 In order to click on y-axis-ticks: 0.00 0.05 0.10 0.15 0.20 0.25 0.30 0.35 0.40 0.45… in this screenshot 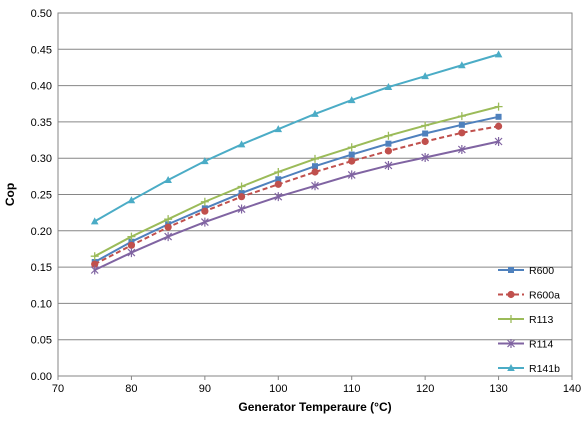, I will do `click(41, 195)`.